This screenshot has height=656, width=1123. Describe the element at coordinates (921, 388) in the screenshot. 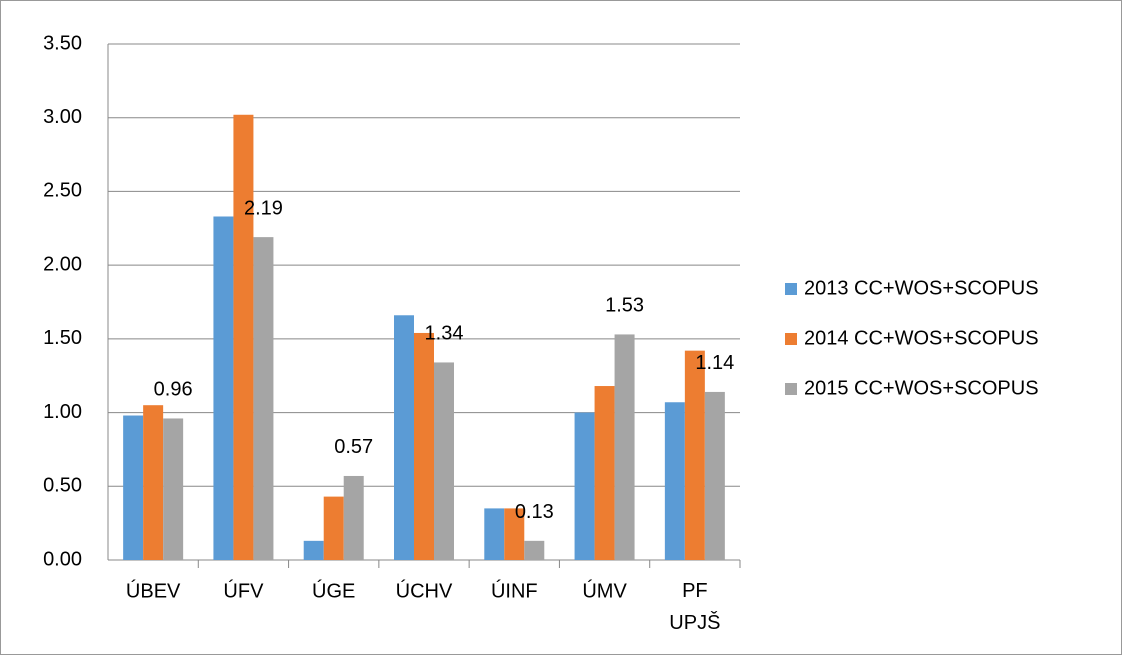

I see `legend-label: 2015 CC+WOS+SCOPUS` at that location.